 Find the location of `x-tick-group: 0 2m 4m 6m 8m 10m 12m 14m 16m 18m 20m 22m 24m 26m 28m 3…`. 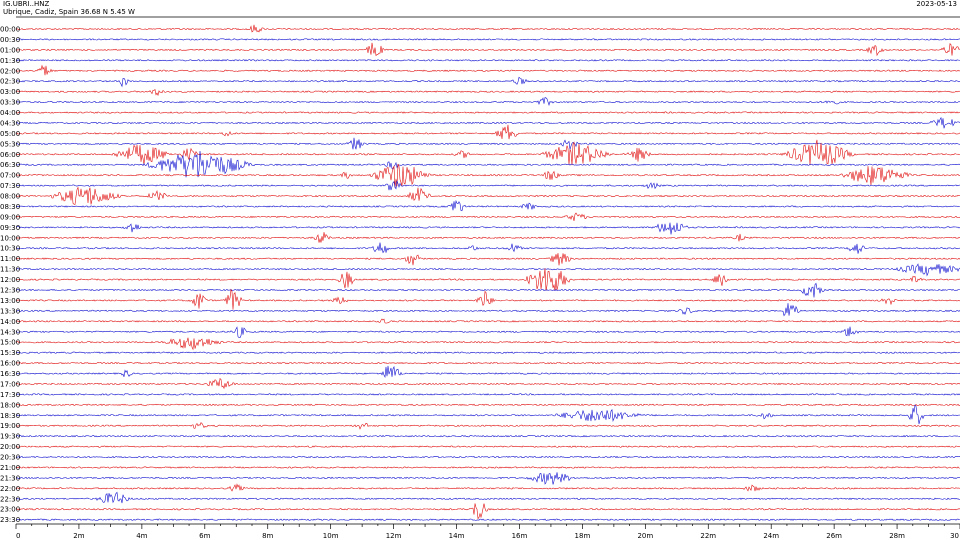

x-tick-group: 0 2m 4m 6m 8m 10m 12m 14m 16m 18m 20m 22m 24m 26m 28m 3… is located at coordinates (487, 532).